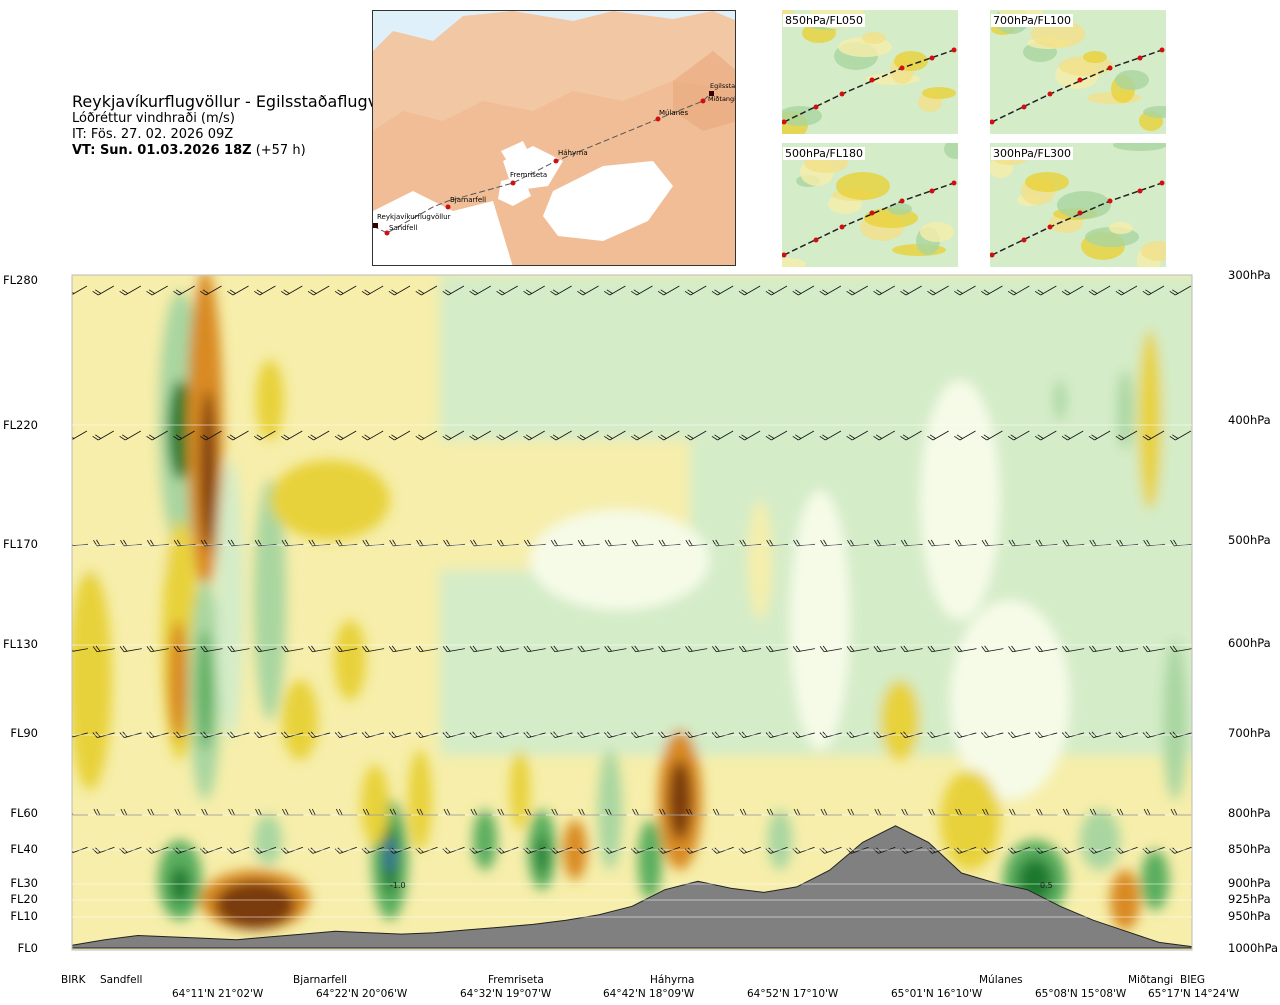 The width and height of the screenshot is (1280, 1005). I want to click on terrain-profile, so click(632, 887).